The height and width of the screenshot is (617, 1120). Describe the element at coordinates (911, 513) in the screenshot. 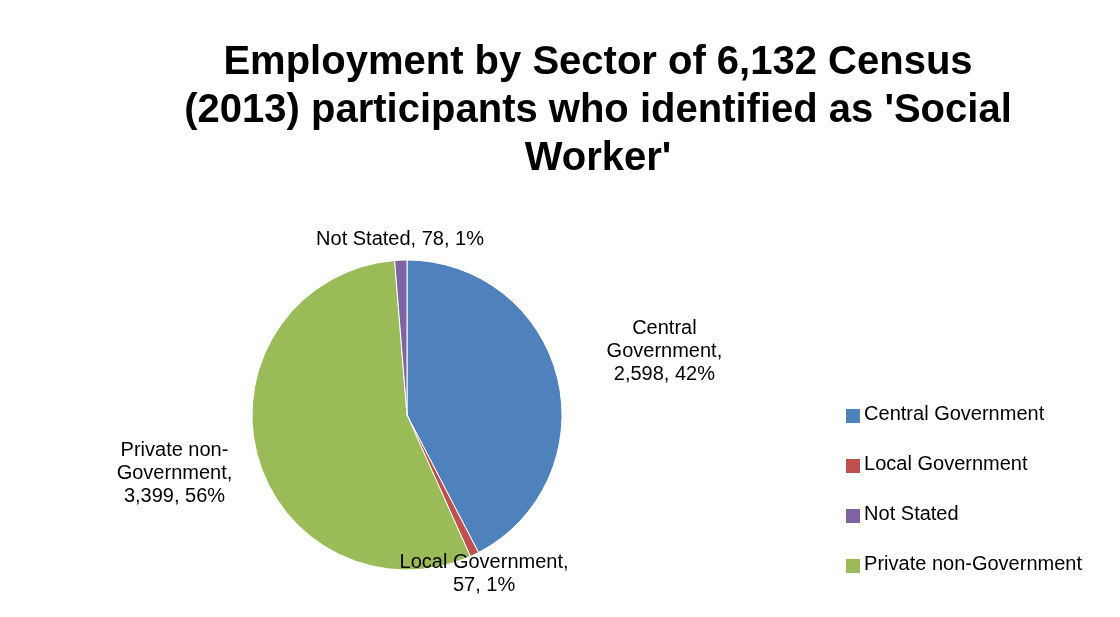

I see `legend-label: Not Stated` at that location.